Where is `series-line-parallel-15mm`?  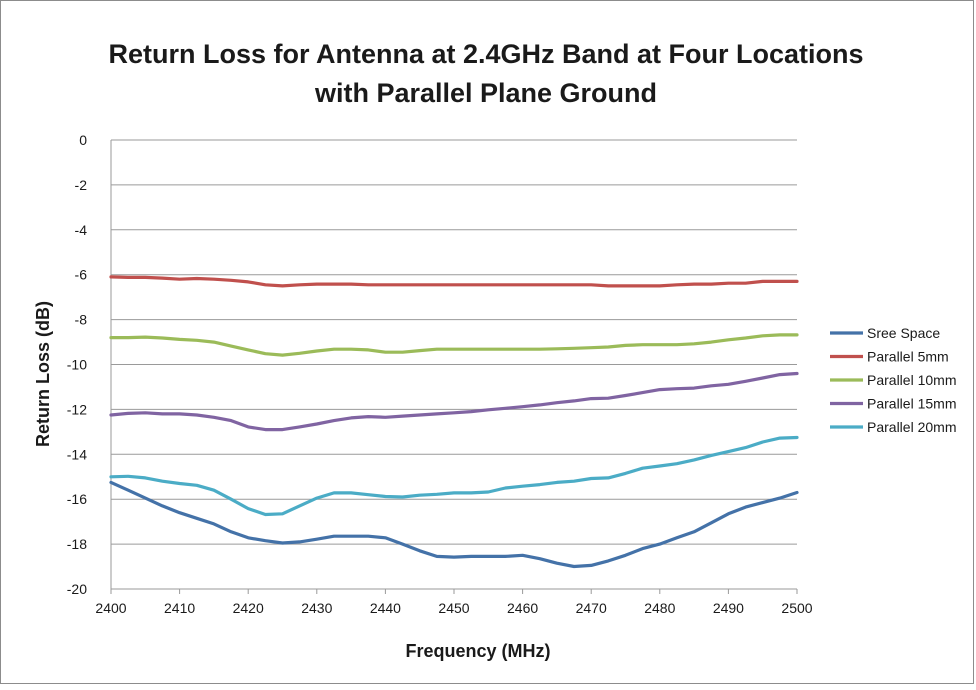 series-line-parallel-15mm is located at coordinates (454, 401).